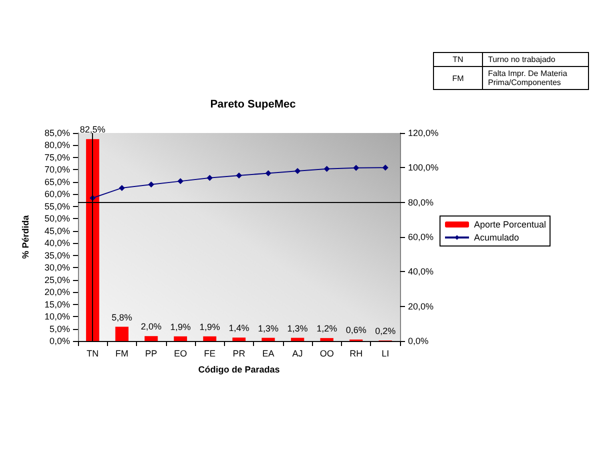 This screenshot has width=600, height=458. I want to click on y2-tick-label: 40,0%, so click(421, 271).